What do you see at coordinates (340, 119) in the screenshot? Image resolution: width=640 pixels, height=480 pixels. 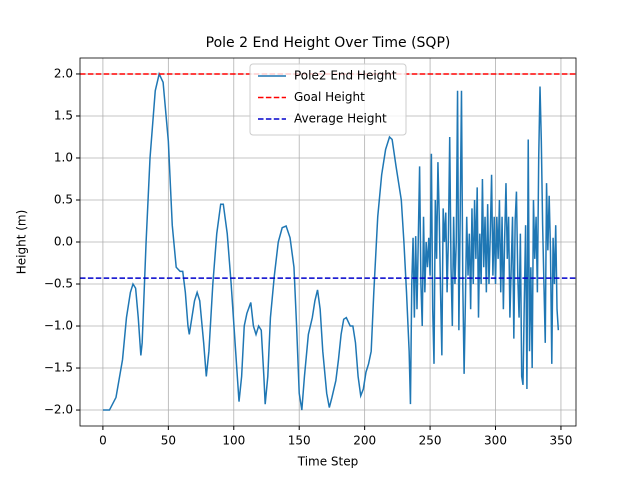 I see `legend-label: Average Height` at bounding box center [340, 119].